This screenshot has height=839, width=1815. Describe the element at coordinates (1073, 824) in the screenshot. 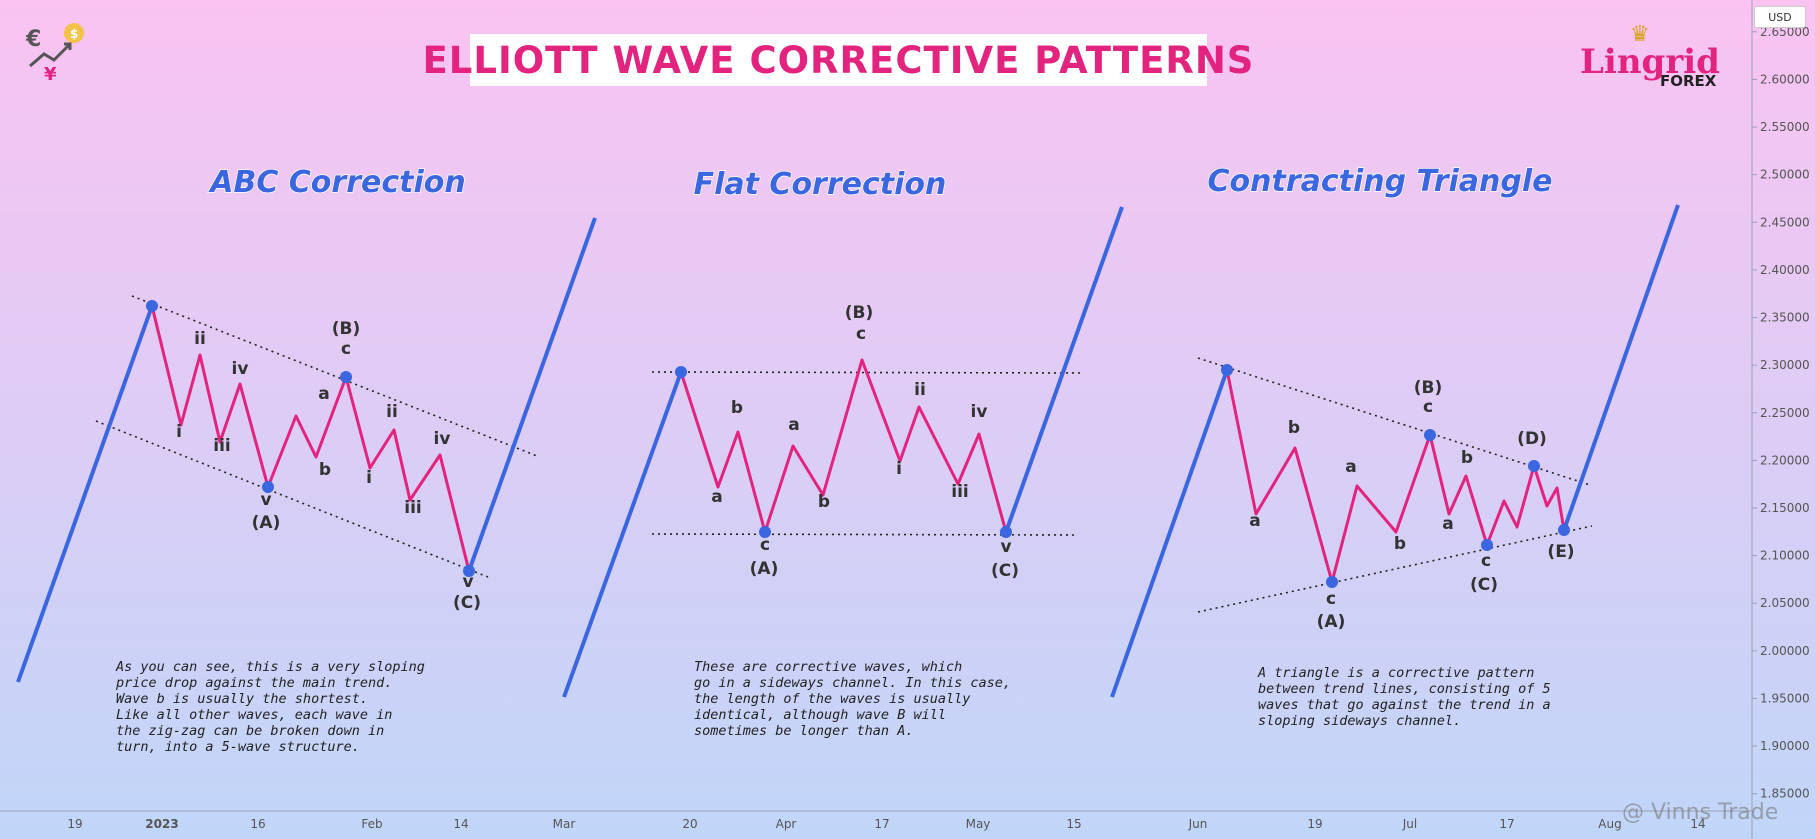

I see `time-tick-label: 15` at that location.